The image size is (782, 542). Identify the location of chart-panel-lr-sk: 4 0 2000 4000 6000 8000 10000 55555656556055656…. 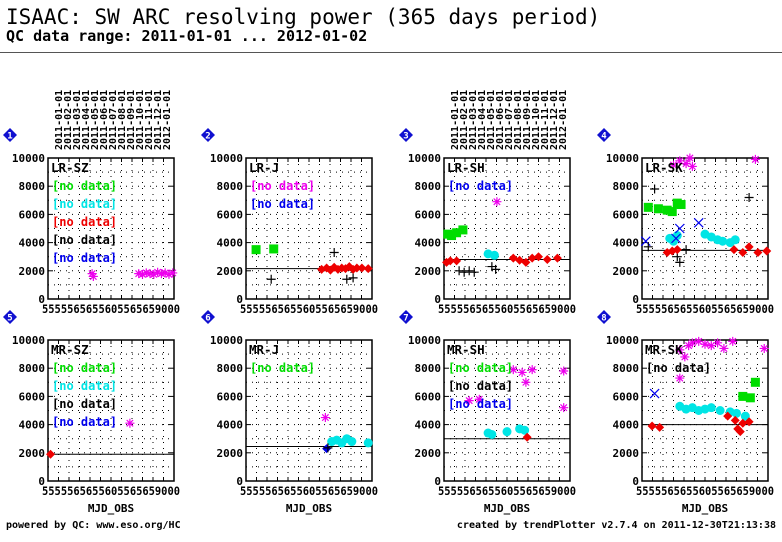
(685, 222).